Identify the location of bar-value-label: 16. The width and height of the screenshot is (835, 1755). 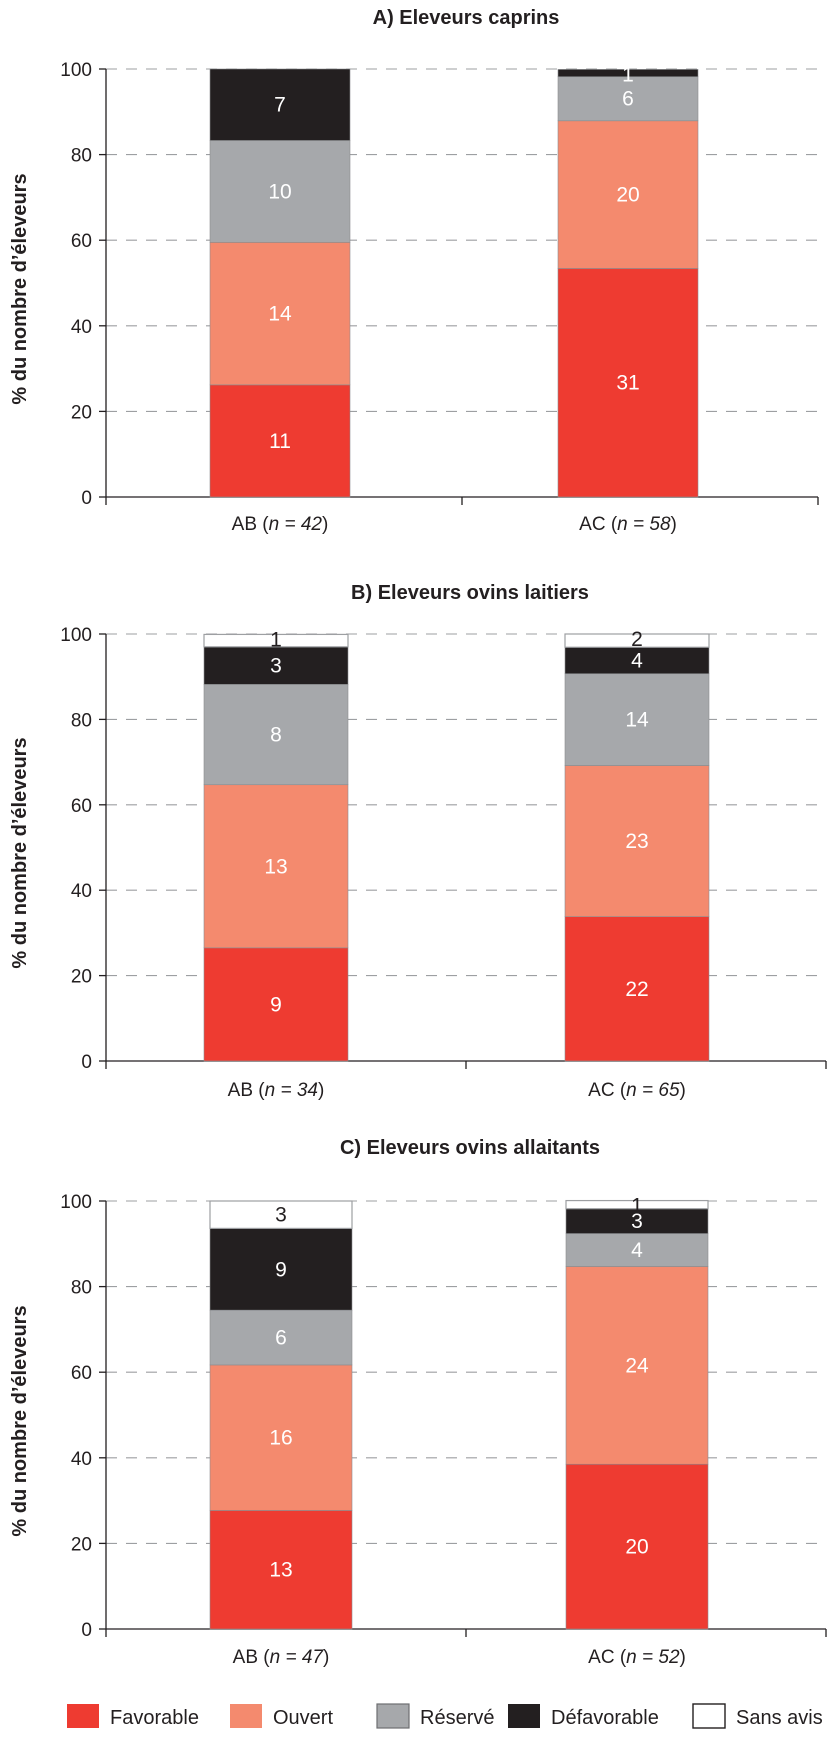
(280, 1438).